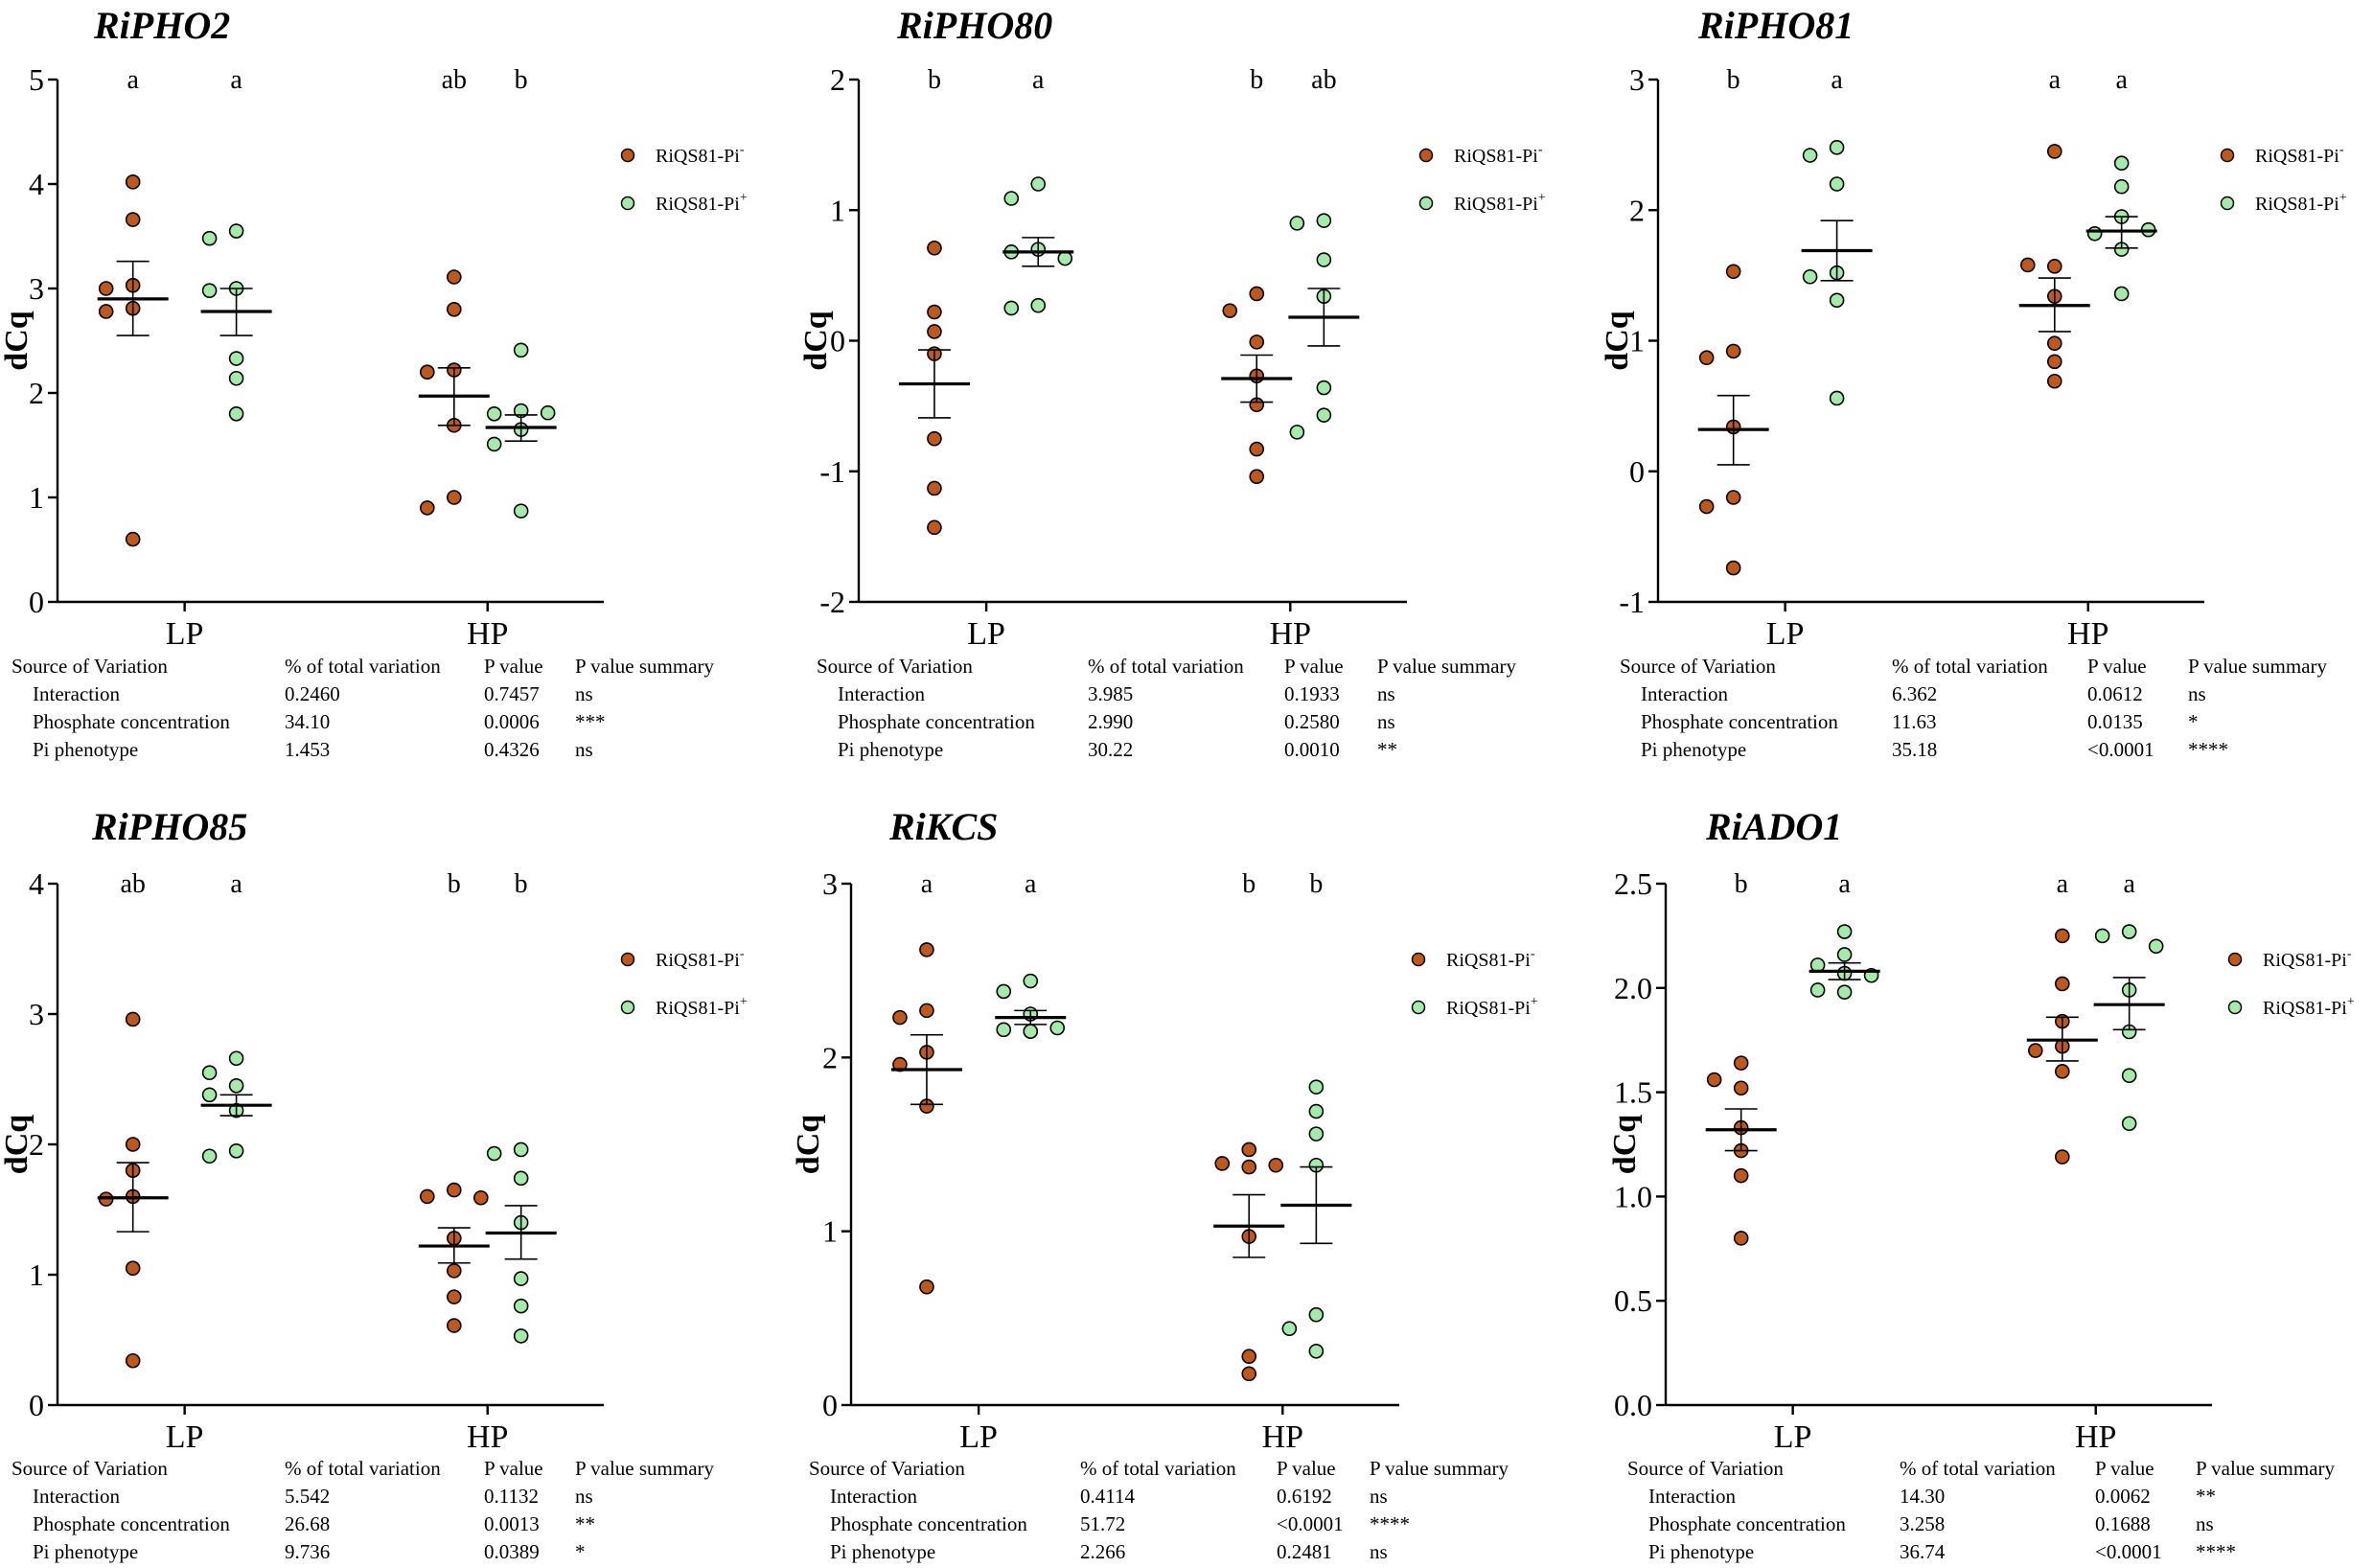  What do you see at coordinates (1705, 1468) in the screenshot?
I see `table-header-source: Source of Variation` at bounding box center [1705, 1468].